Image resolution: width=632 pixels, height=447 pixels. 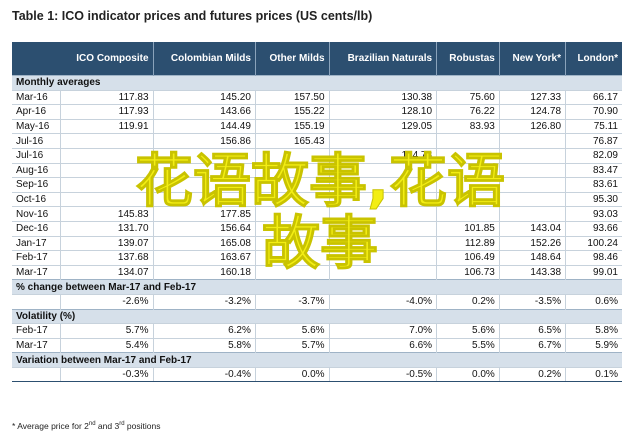 What do you see at coordinates (204, 258) in the screenshot?
I see `table-cell: 163.67` at bounding box center [204, 258].